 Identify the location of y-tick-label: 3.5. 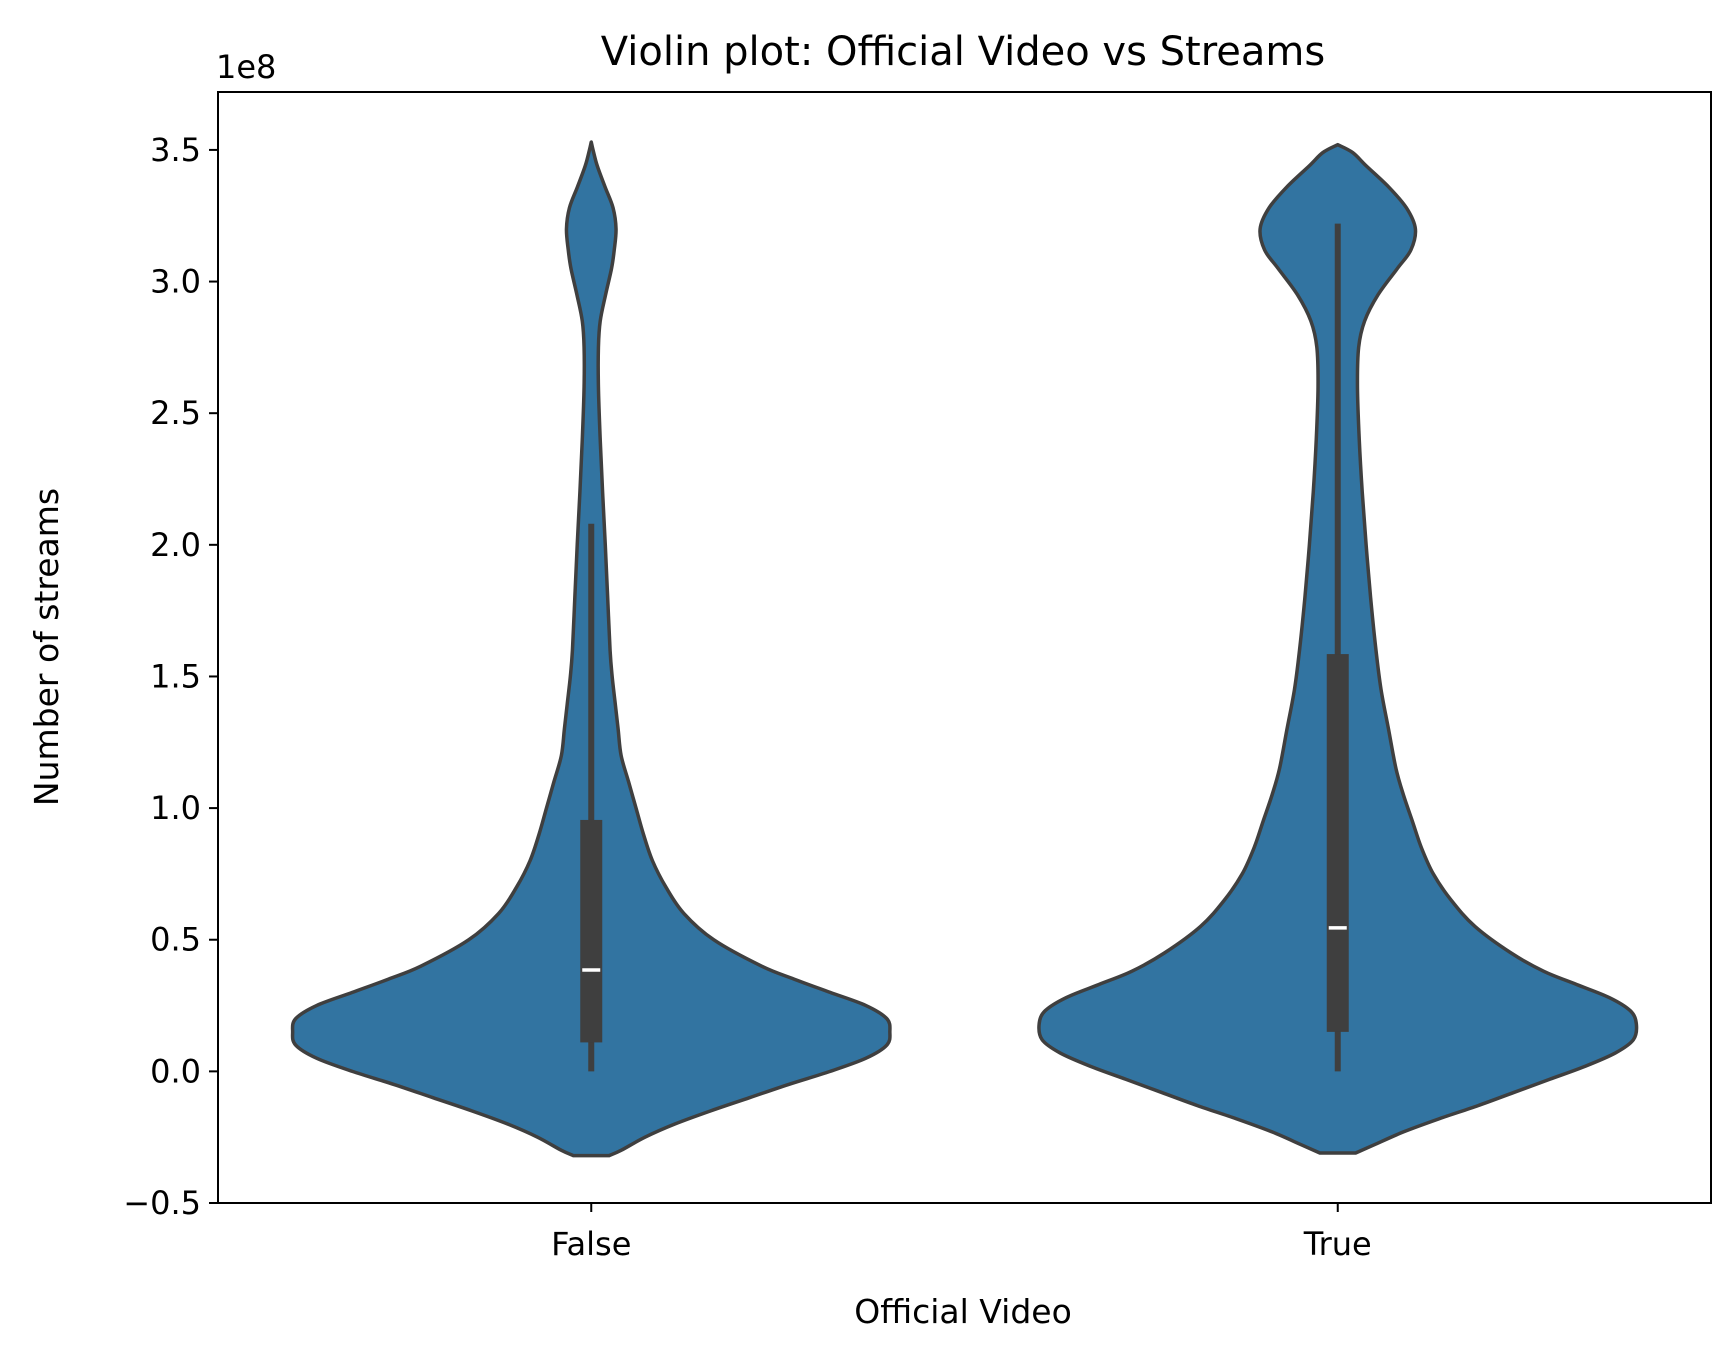
(175, 150).